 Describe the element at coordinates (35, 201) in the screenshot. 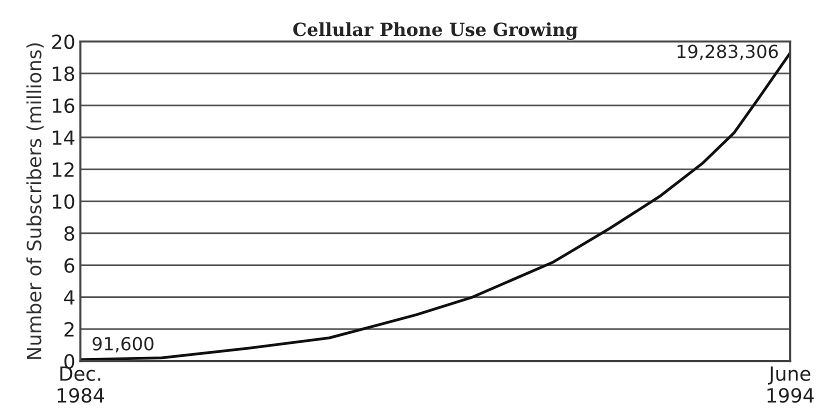

I see `y-axis-title: Number of Subscribers (millions)` at that location.